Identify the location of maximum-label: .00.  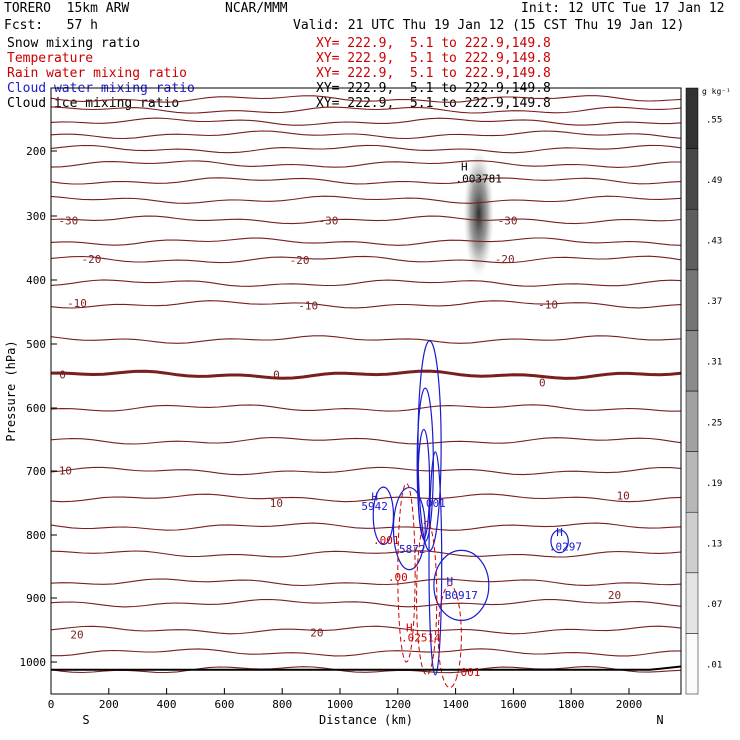
(398, 577).